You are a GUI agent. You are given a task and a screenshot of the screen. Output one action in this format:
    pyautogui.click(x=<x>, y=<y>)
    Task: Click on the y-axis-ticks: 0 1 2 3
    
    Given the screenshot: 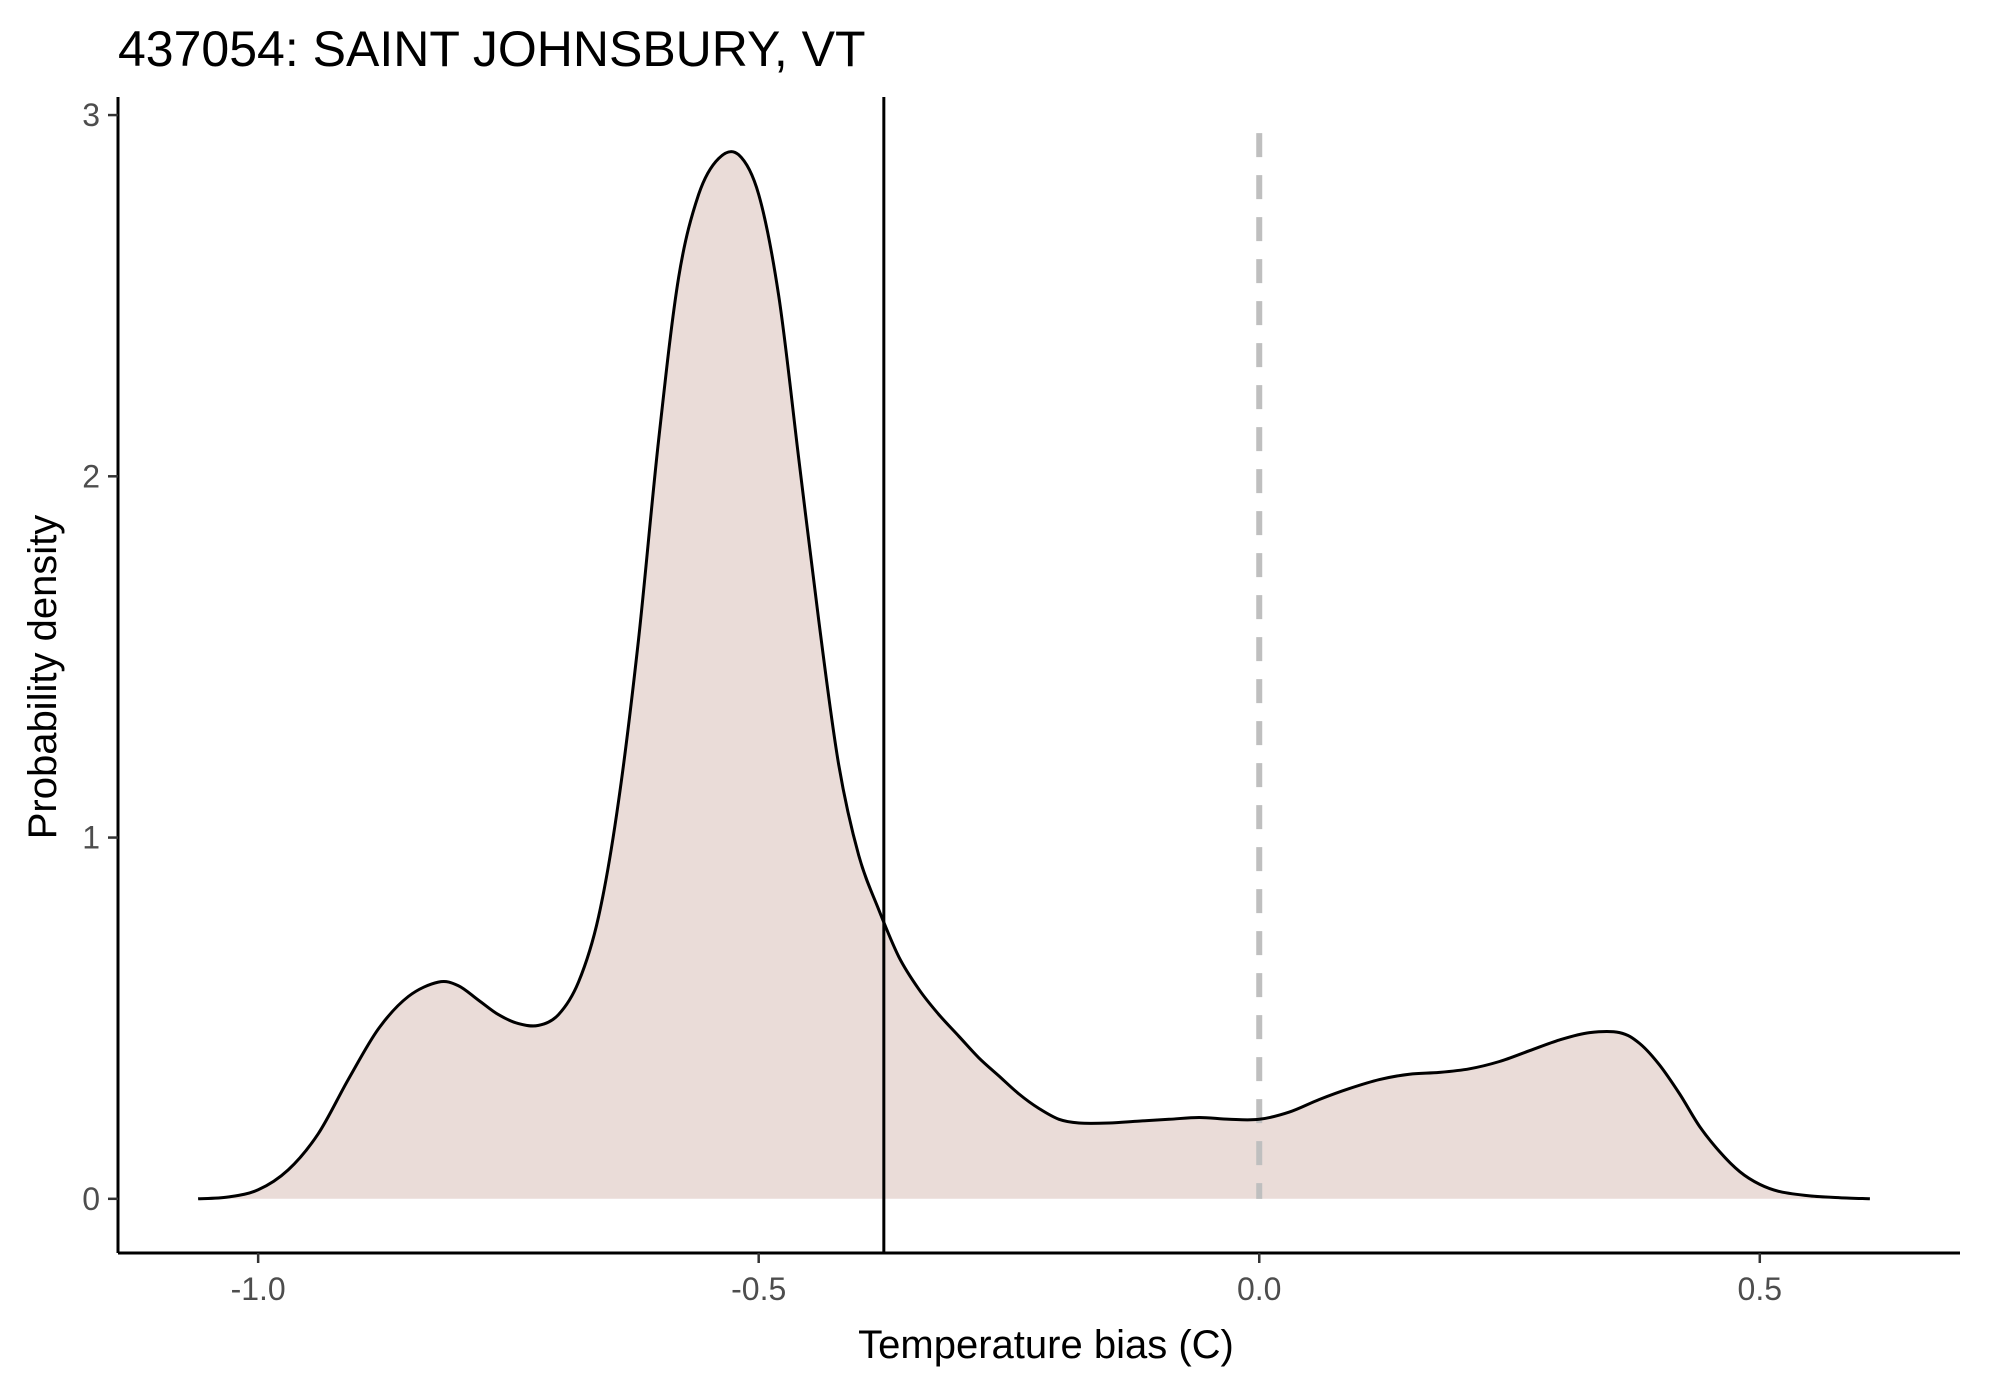 What is the action you would take?
    pyautogui.click(x=100, y=657)
    